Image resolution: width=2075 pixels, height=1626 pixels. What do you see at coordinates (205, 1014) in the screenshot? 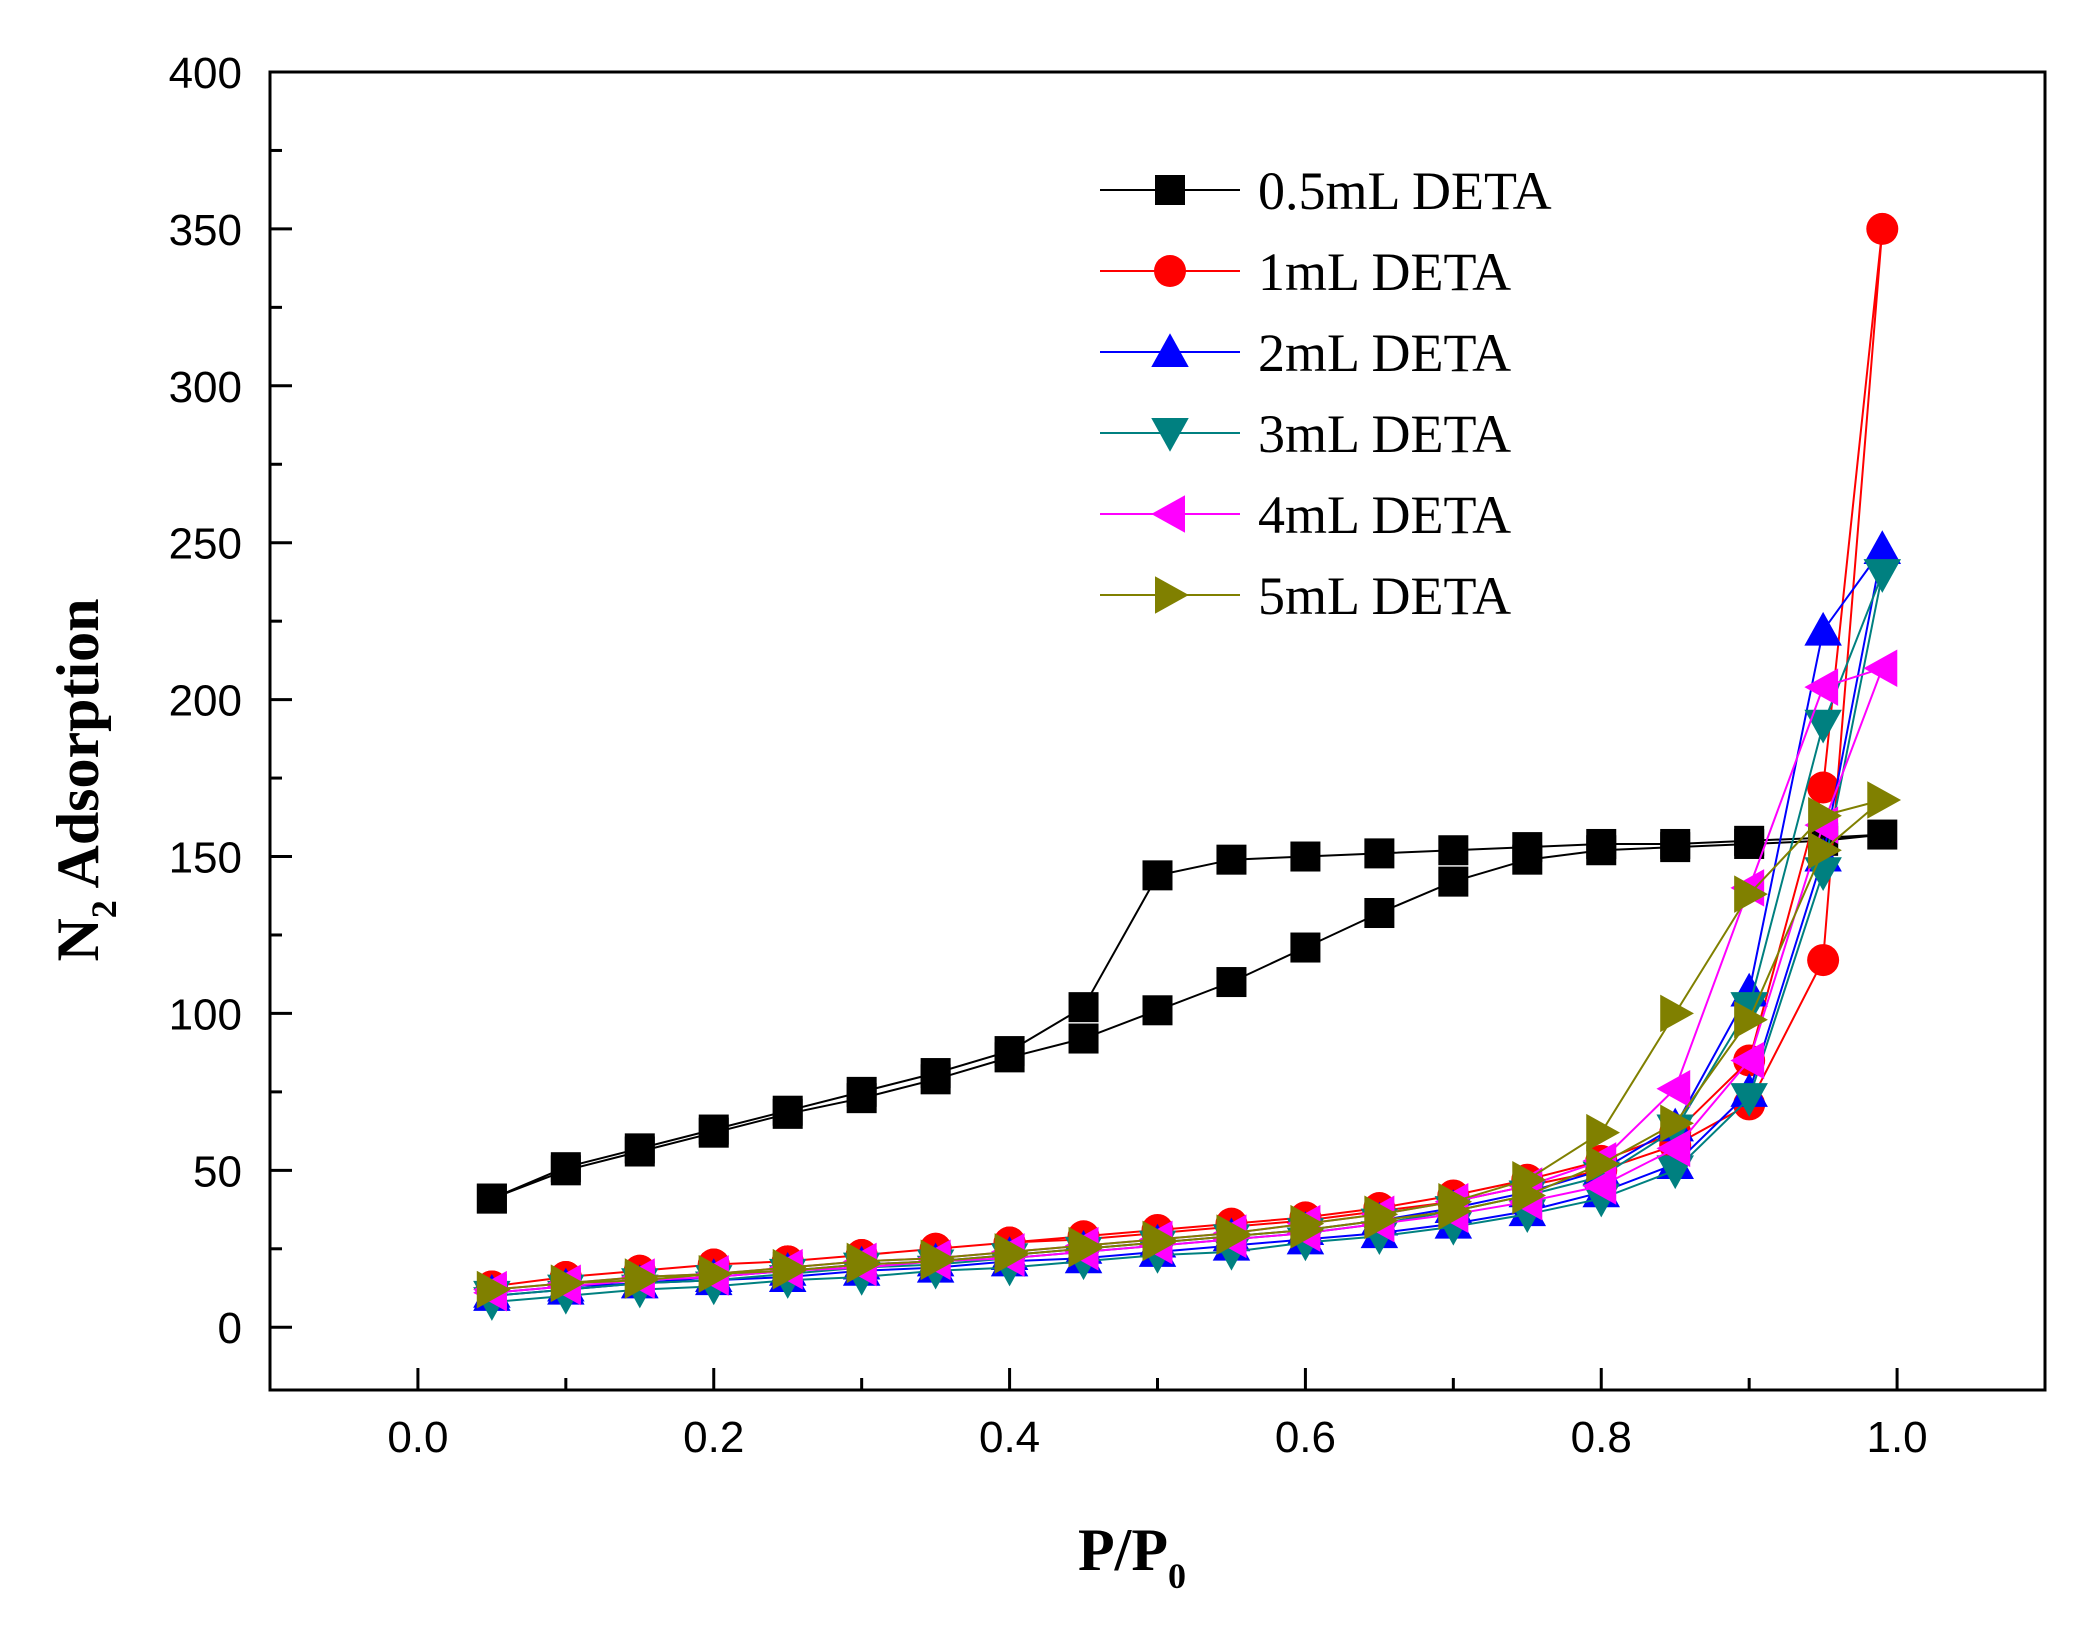
I see `y-tick-label: 100` at bounding box center [205, 1014].